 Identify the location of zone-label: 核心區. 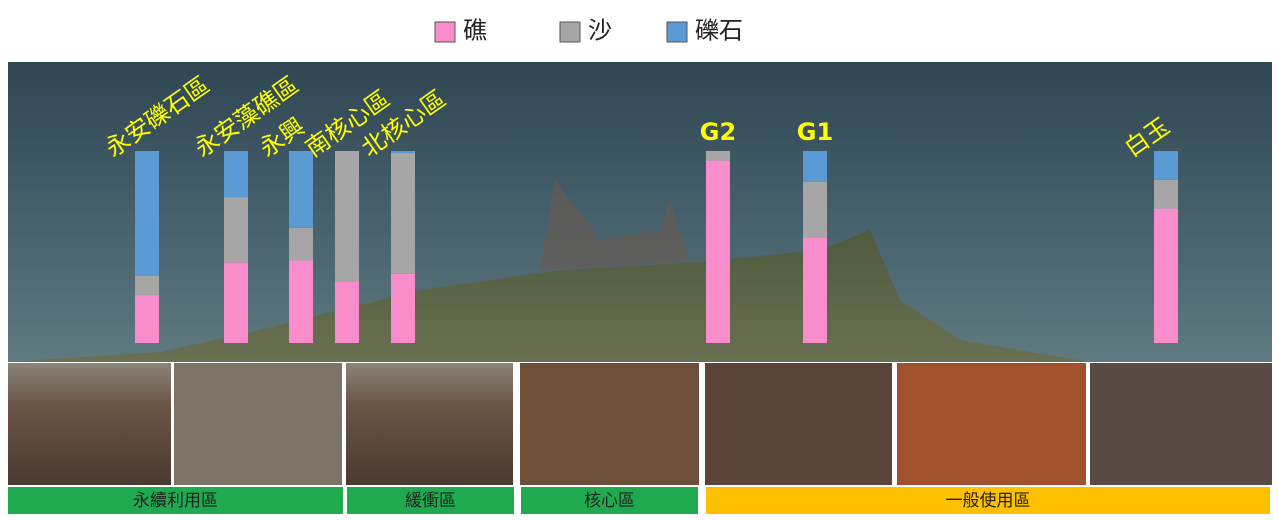
(609, 501).